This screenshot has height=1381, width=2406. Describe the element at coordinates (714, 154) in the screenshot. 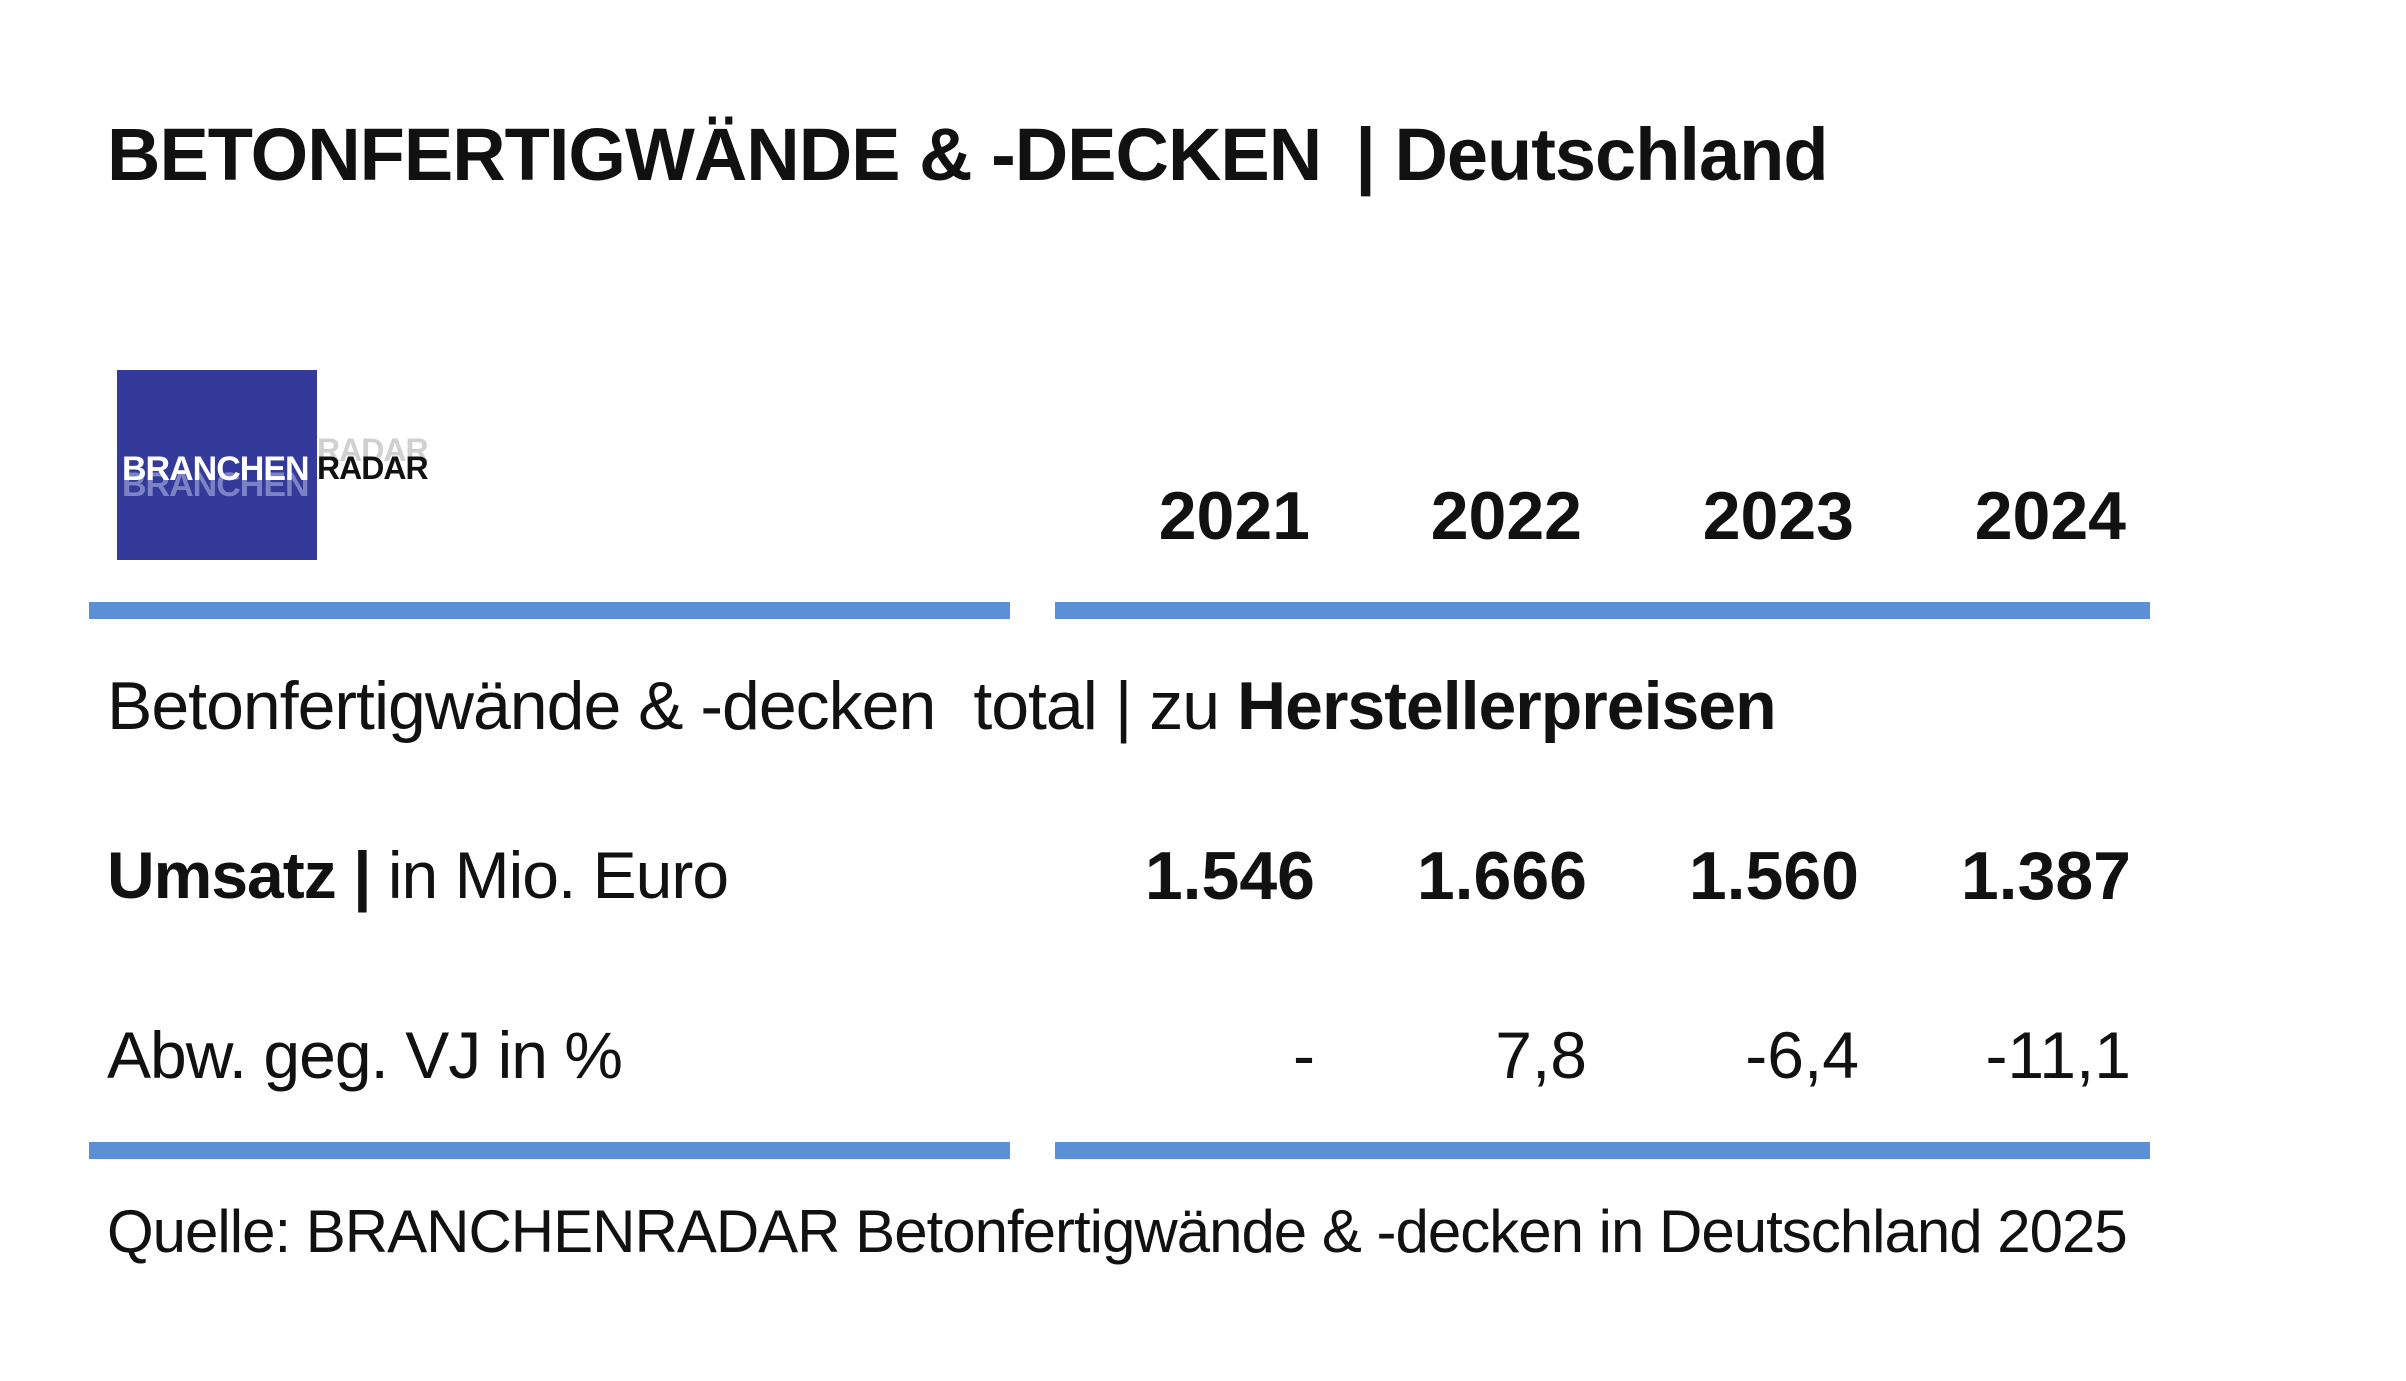

I see `title-main: BETONFERTIGWÄNDE & -DECKEN` at that location.